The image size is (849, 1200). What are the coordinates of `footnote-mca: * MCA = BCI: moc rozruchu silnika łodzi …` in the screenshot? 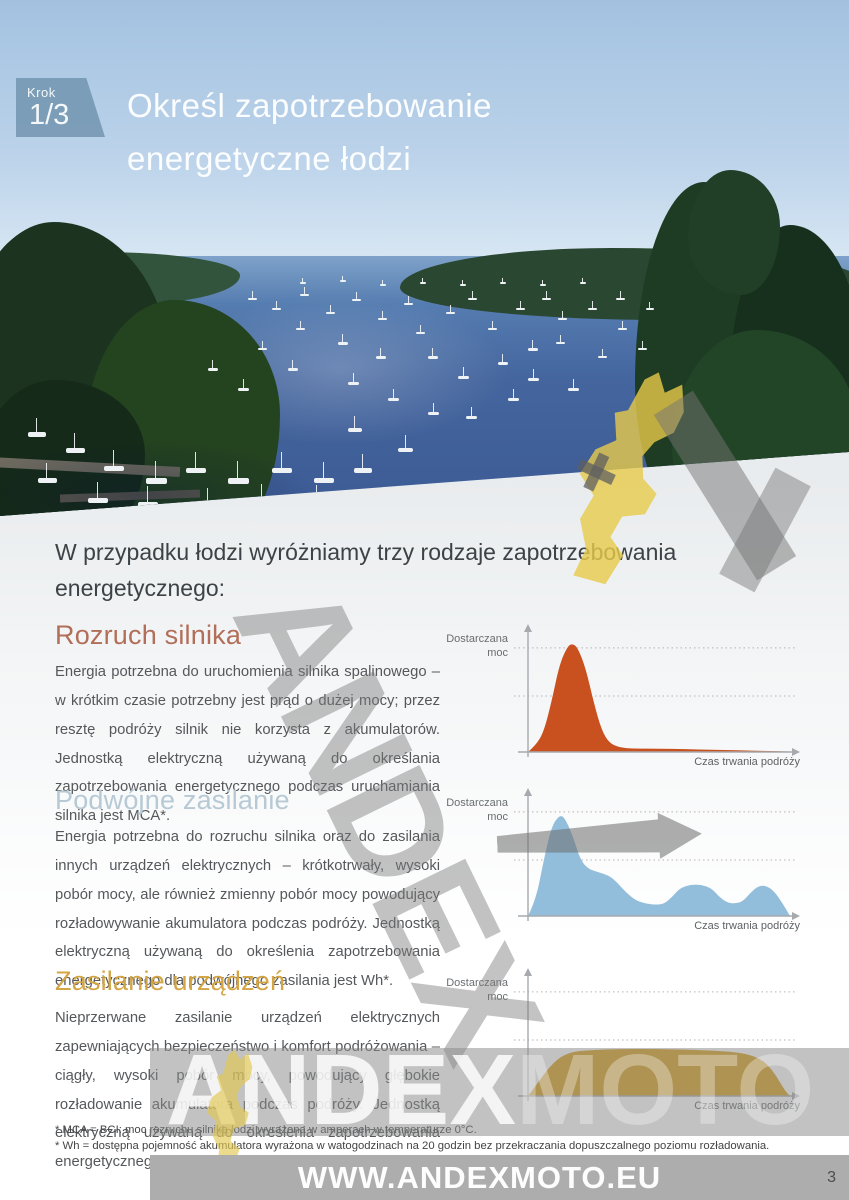 It's located at (266, 1130).